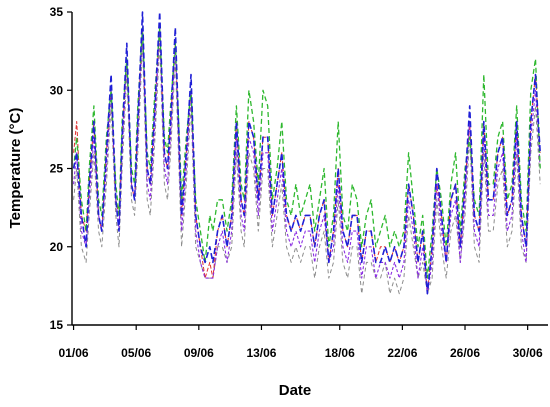 The image size is (550, 407). What do you see at coordinates (465, 353) in the screenshot?
I see `x-tick-label: 26/06` at bounding box center [465, 353].